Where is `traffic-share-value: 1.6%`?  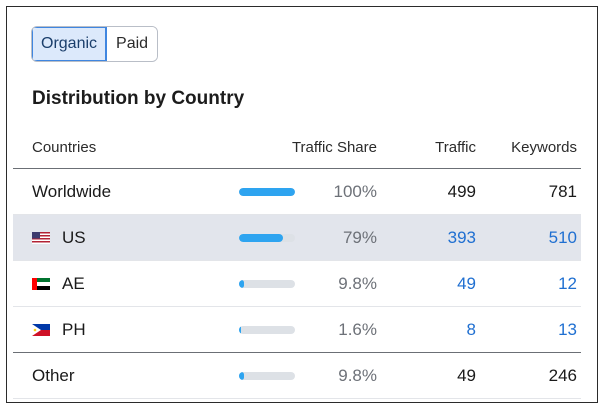 traffic-share-value: 1.6% is located at coordinates (357, 329).